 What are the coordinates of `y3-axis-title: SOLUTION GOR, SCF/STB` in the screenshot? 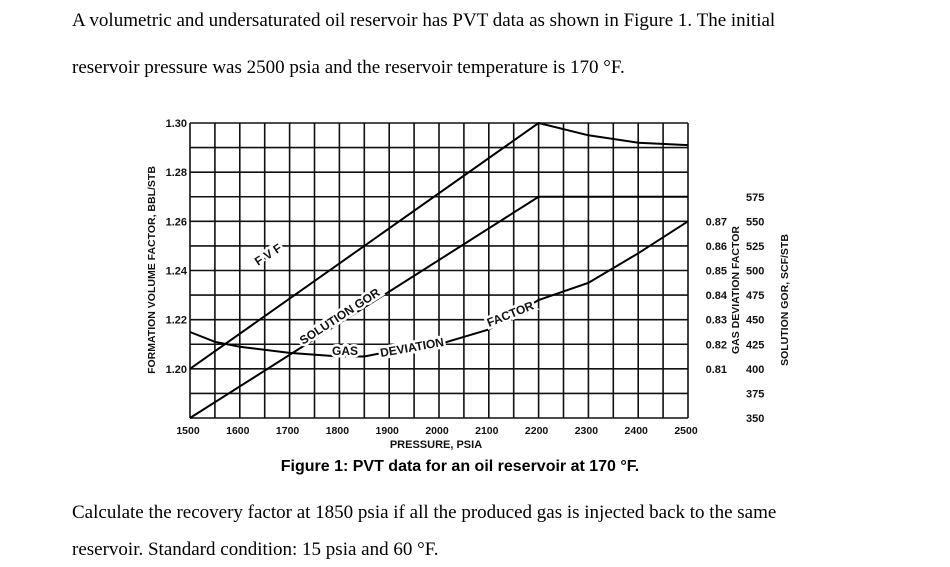 It's located at (785, 300).